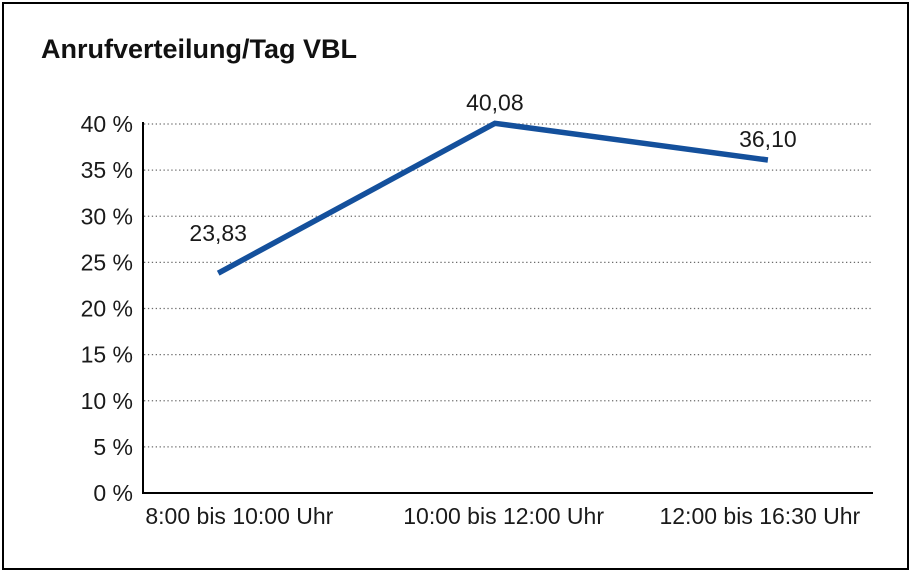  Describe the element at coordinates (768, 139) in the screenshot. I see `data-label: 36,10` at that location.